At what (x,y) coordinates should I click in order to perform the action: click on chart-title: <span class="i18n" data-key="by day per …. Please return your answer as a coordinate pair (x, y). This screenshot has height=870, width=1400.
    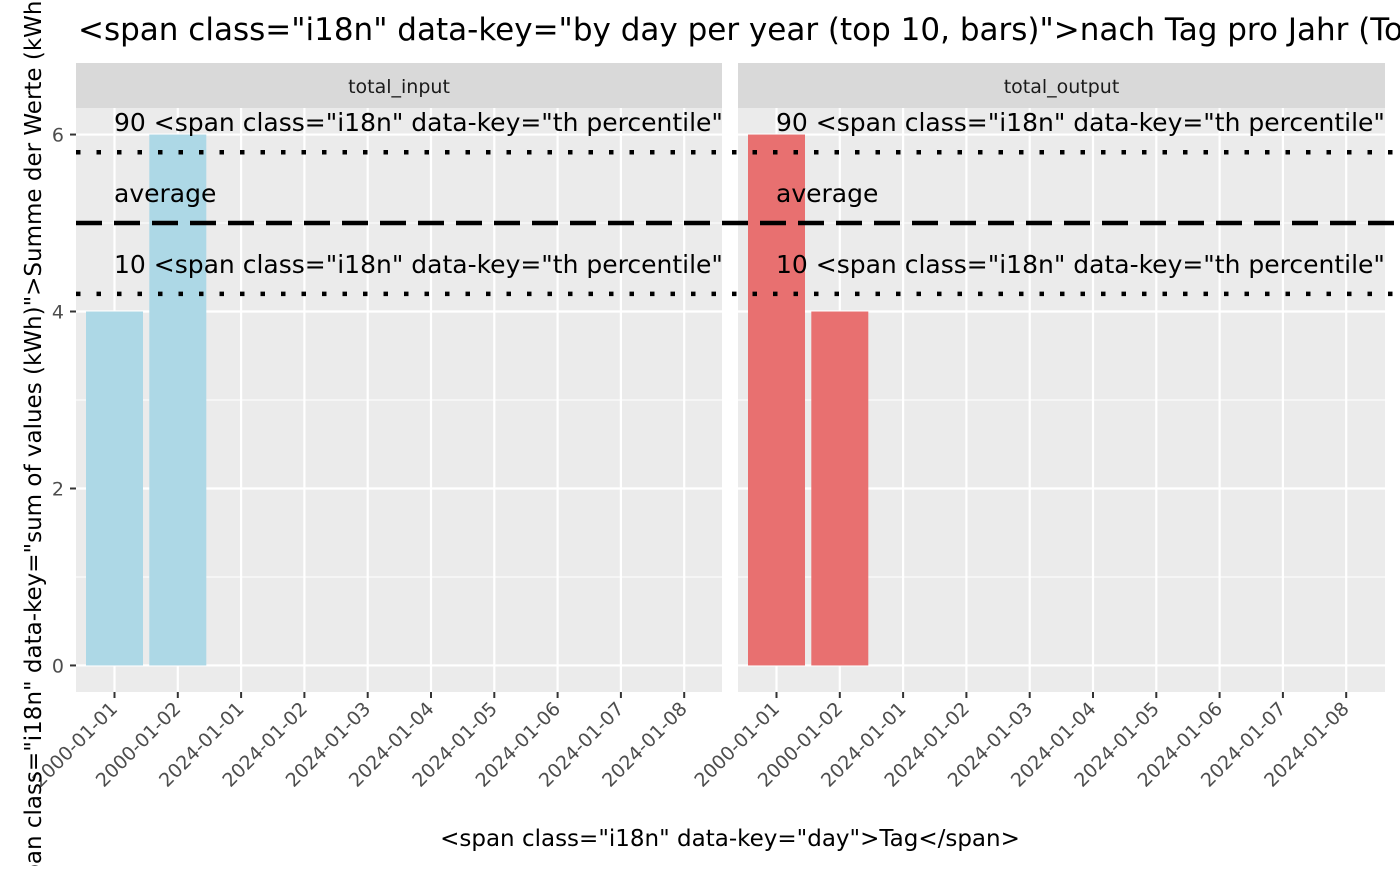
    Looking at the image, I should click on (739, 30).